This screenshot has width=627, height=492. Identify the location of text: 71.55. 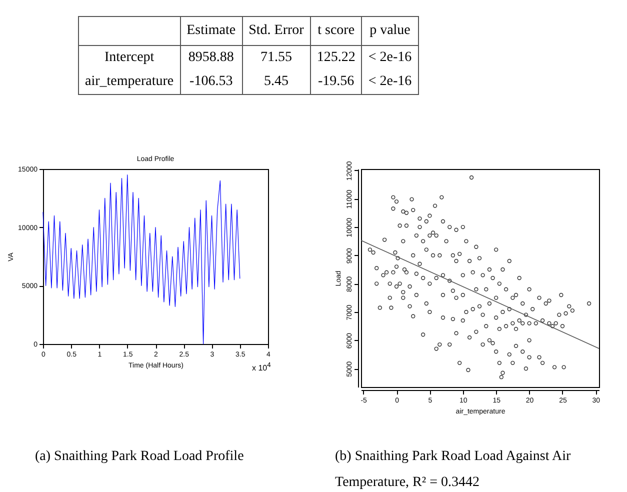
(276, 58).